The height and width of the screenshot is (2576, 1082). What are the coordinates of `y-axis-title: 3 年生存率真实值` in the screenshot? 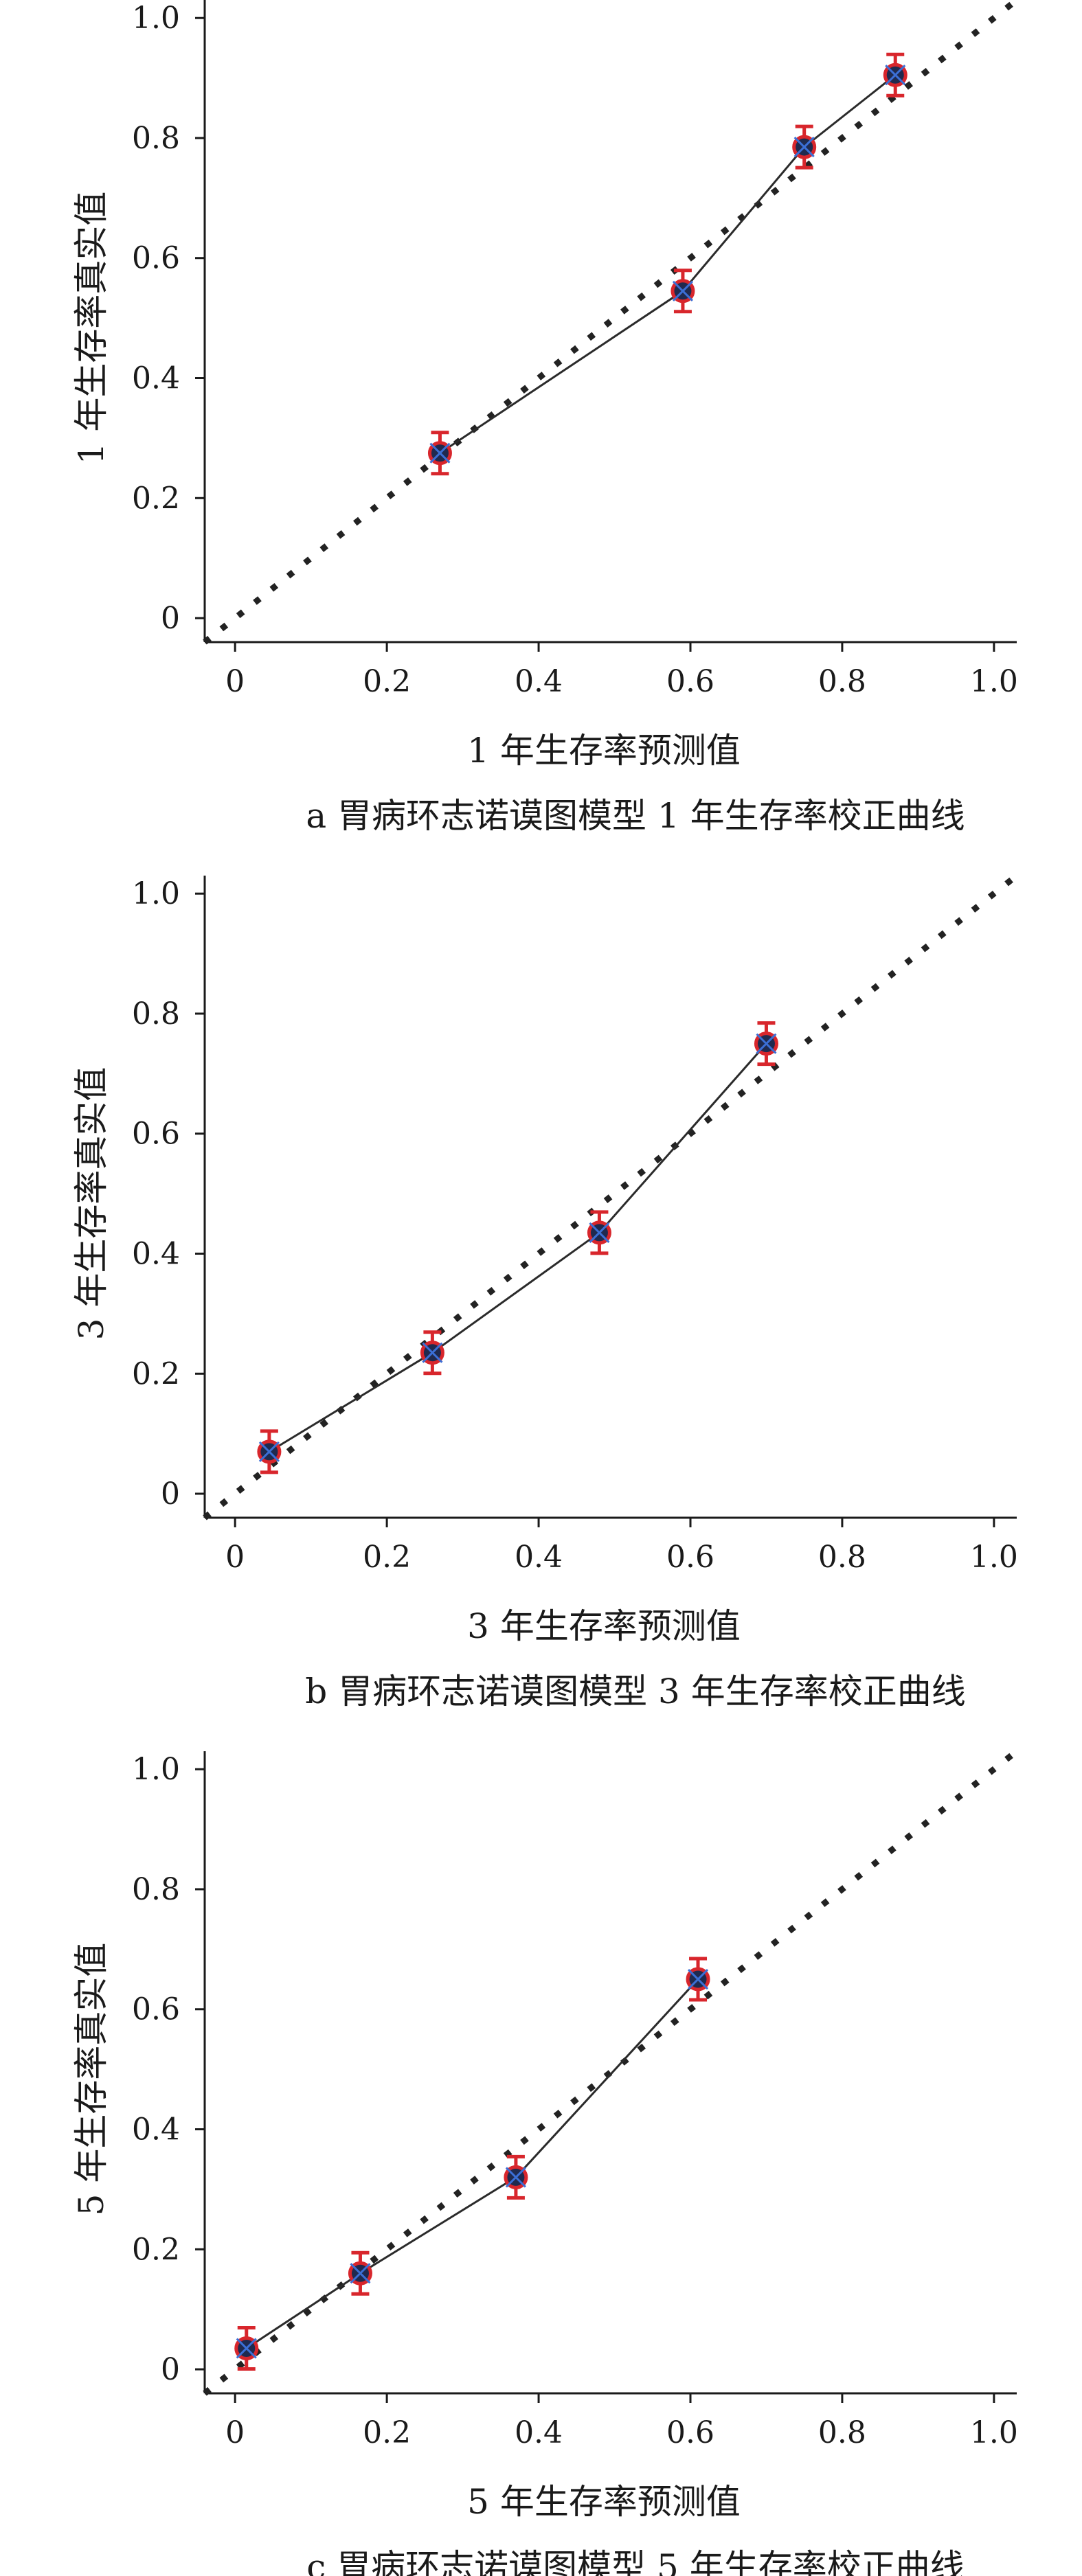 It's located at (91, 1204).